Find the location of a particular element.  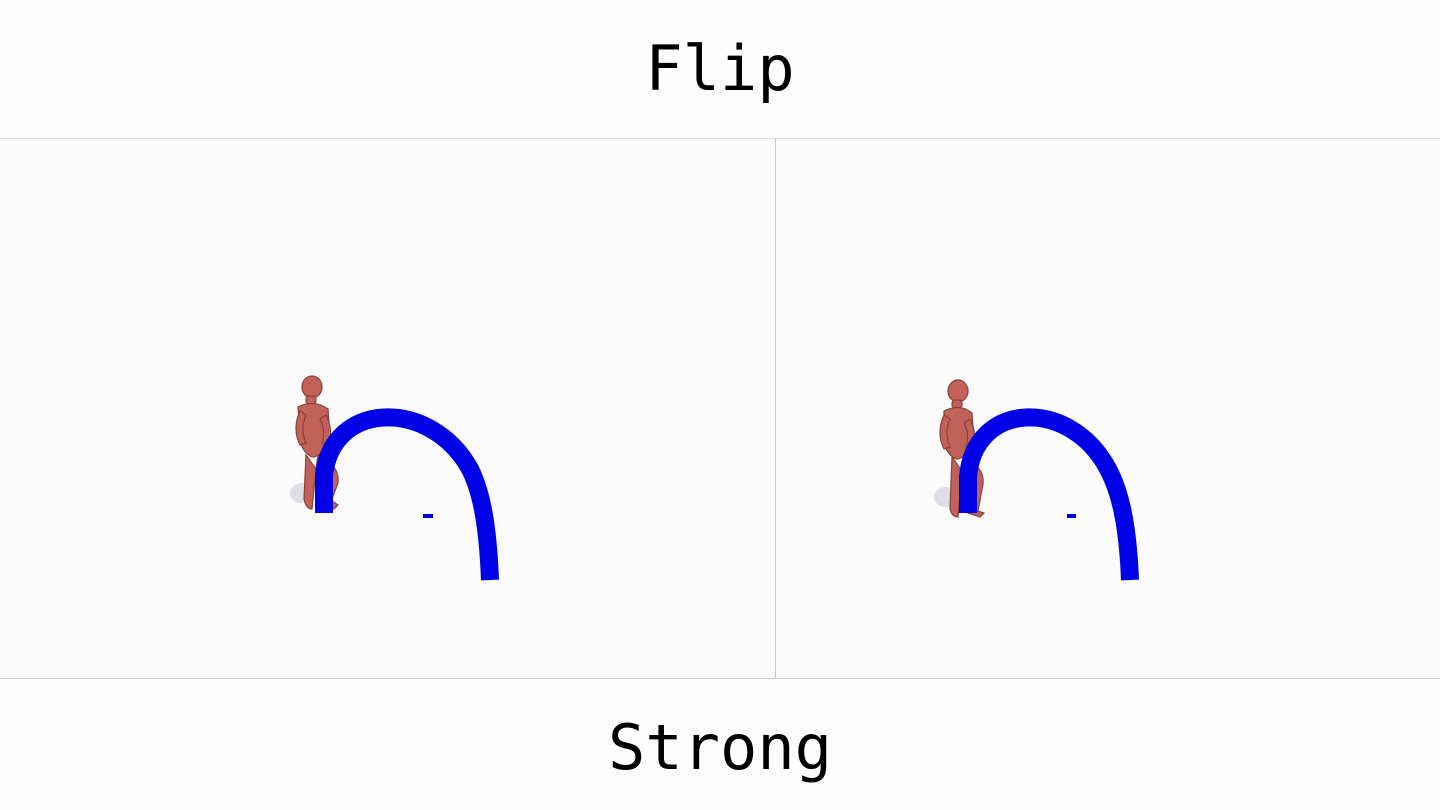

page-title: Flip is located at coordinates (720, 69).